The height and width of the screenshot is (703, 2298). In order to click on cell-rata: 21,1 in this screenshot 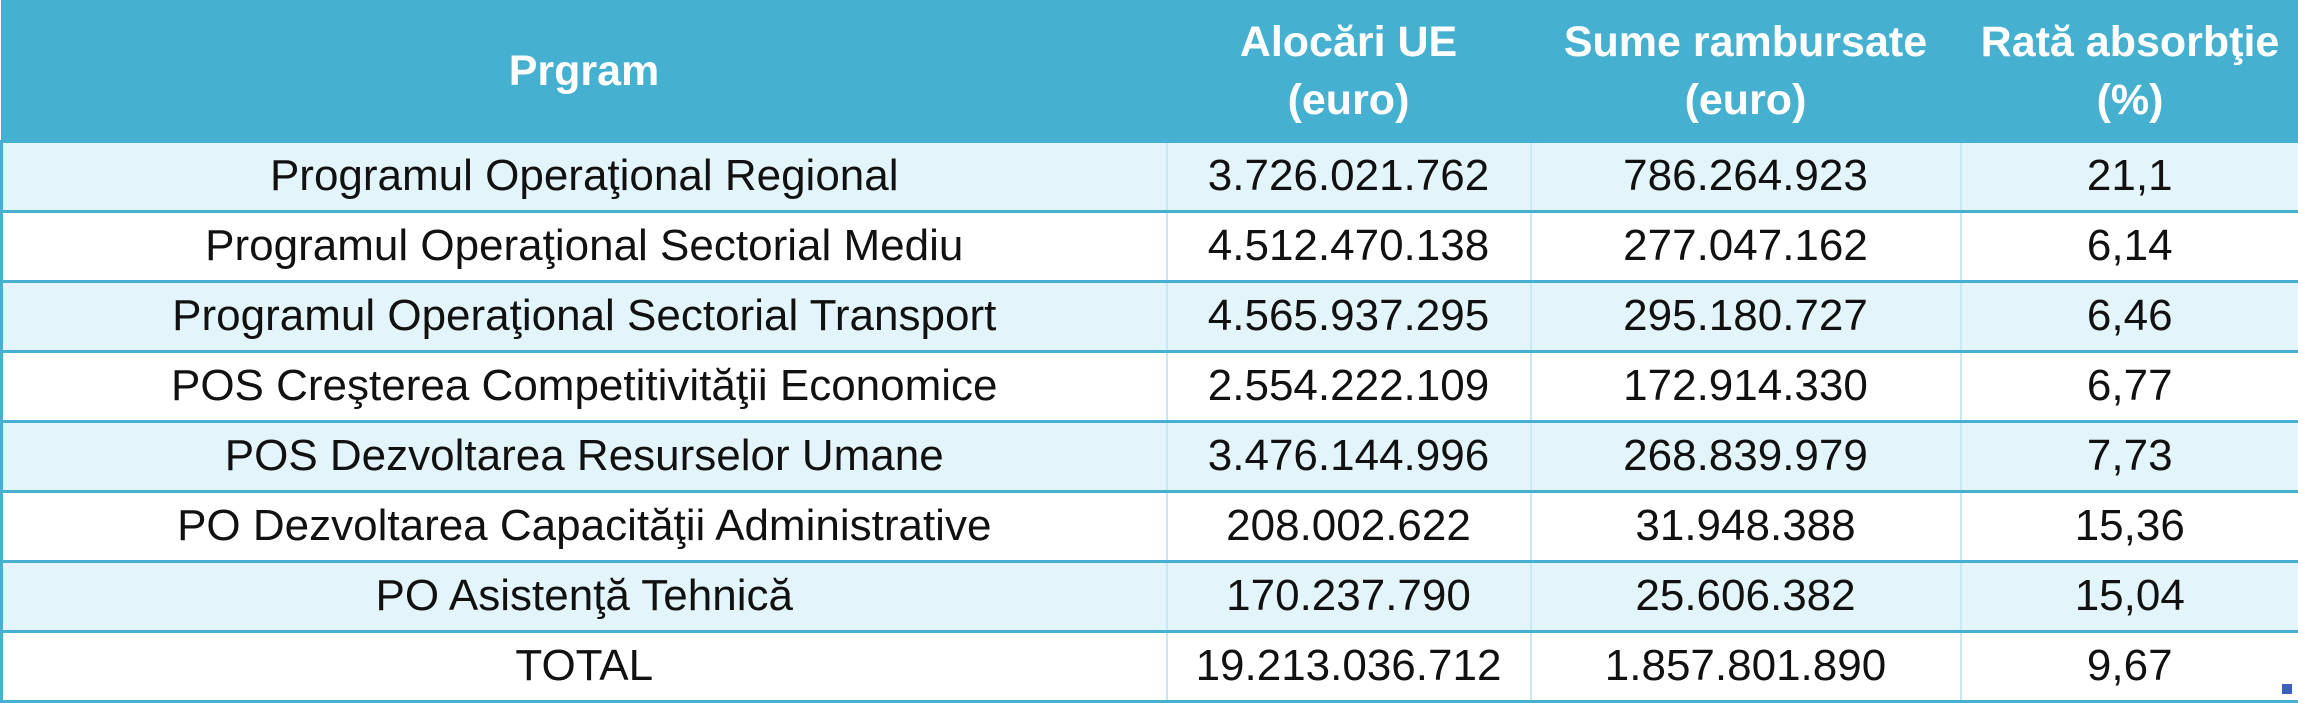, I will do `click(2129, 176)`.